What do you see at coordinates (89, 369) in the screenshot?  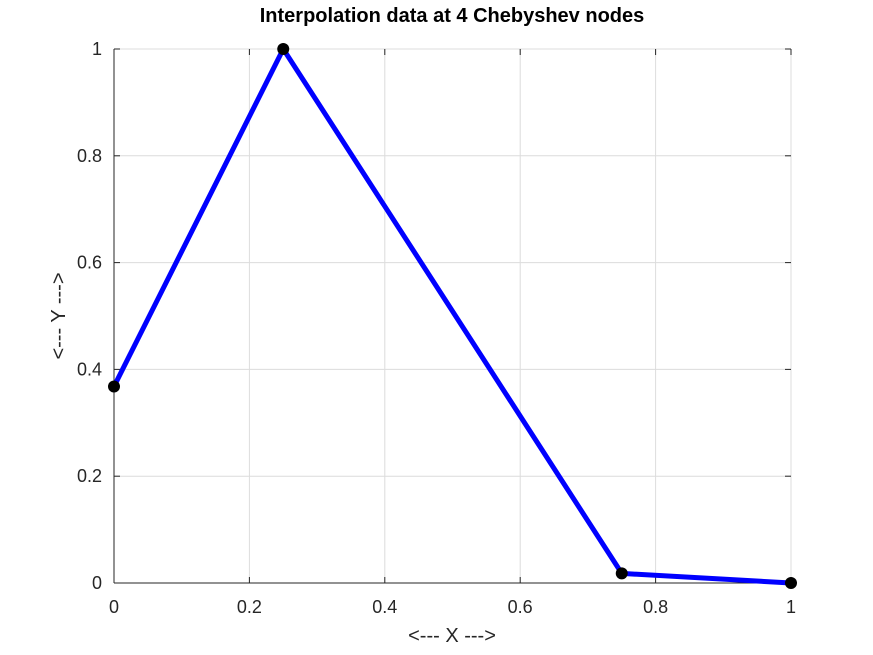 I see `y-tick-label-2: 0.4` at bounding box center [89, 369].